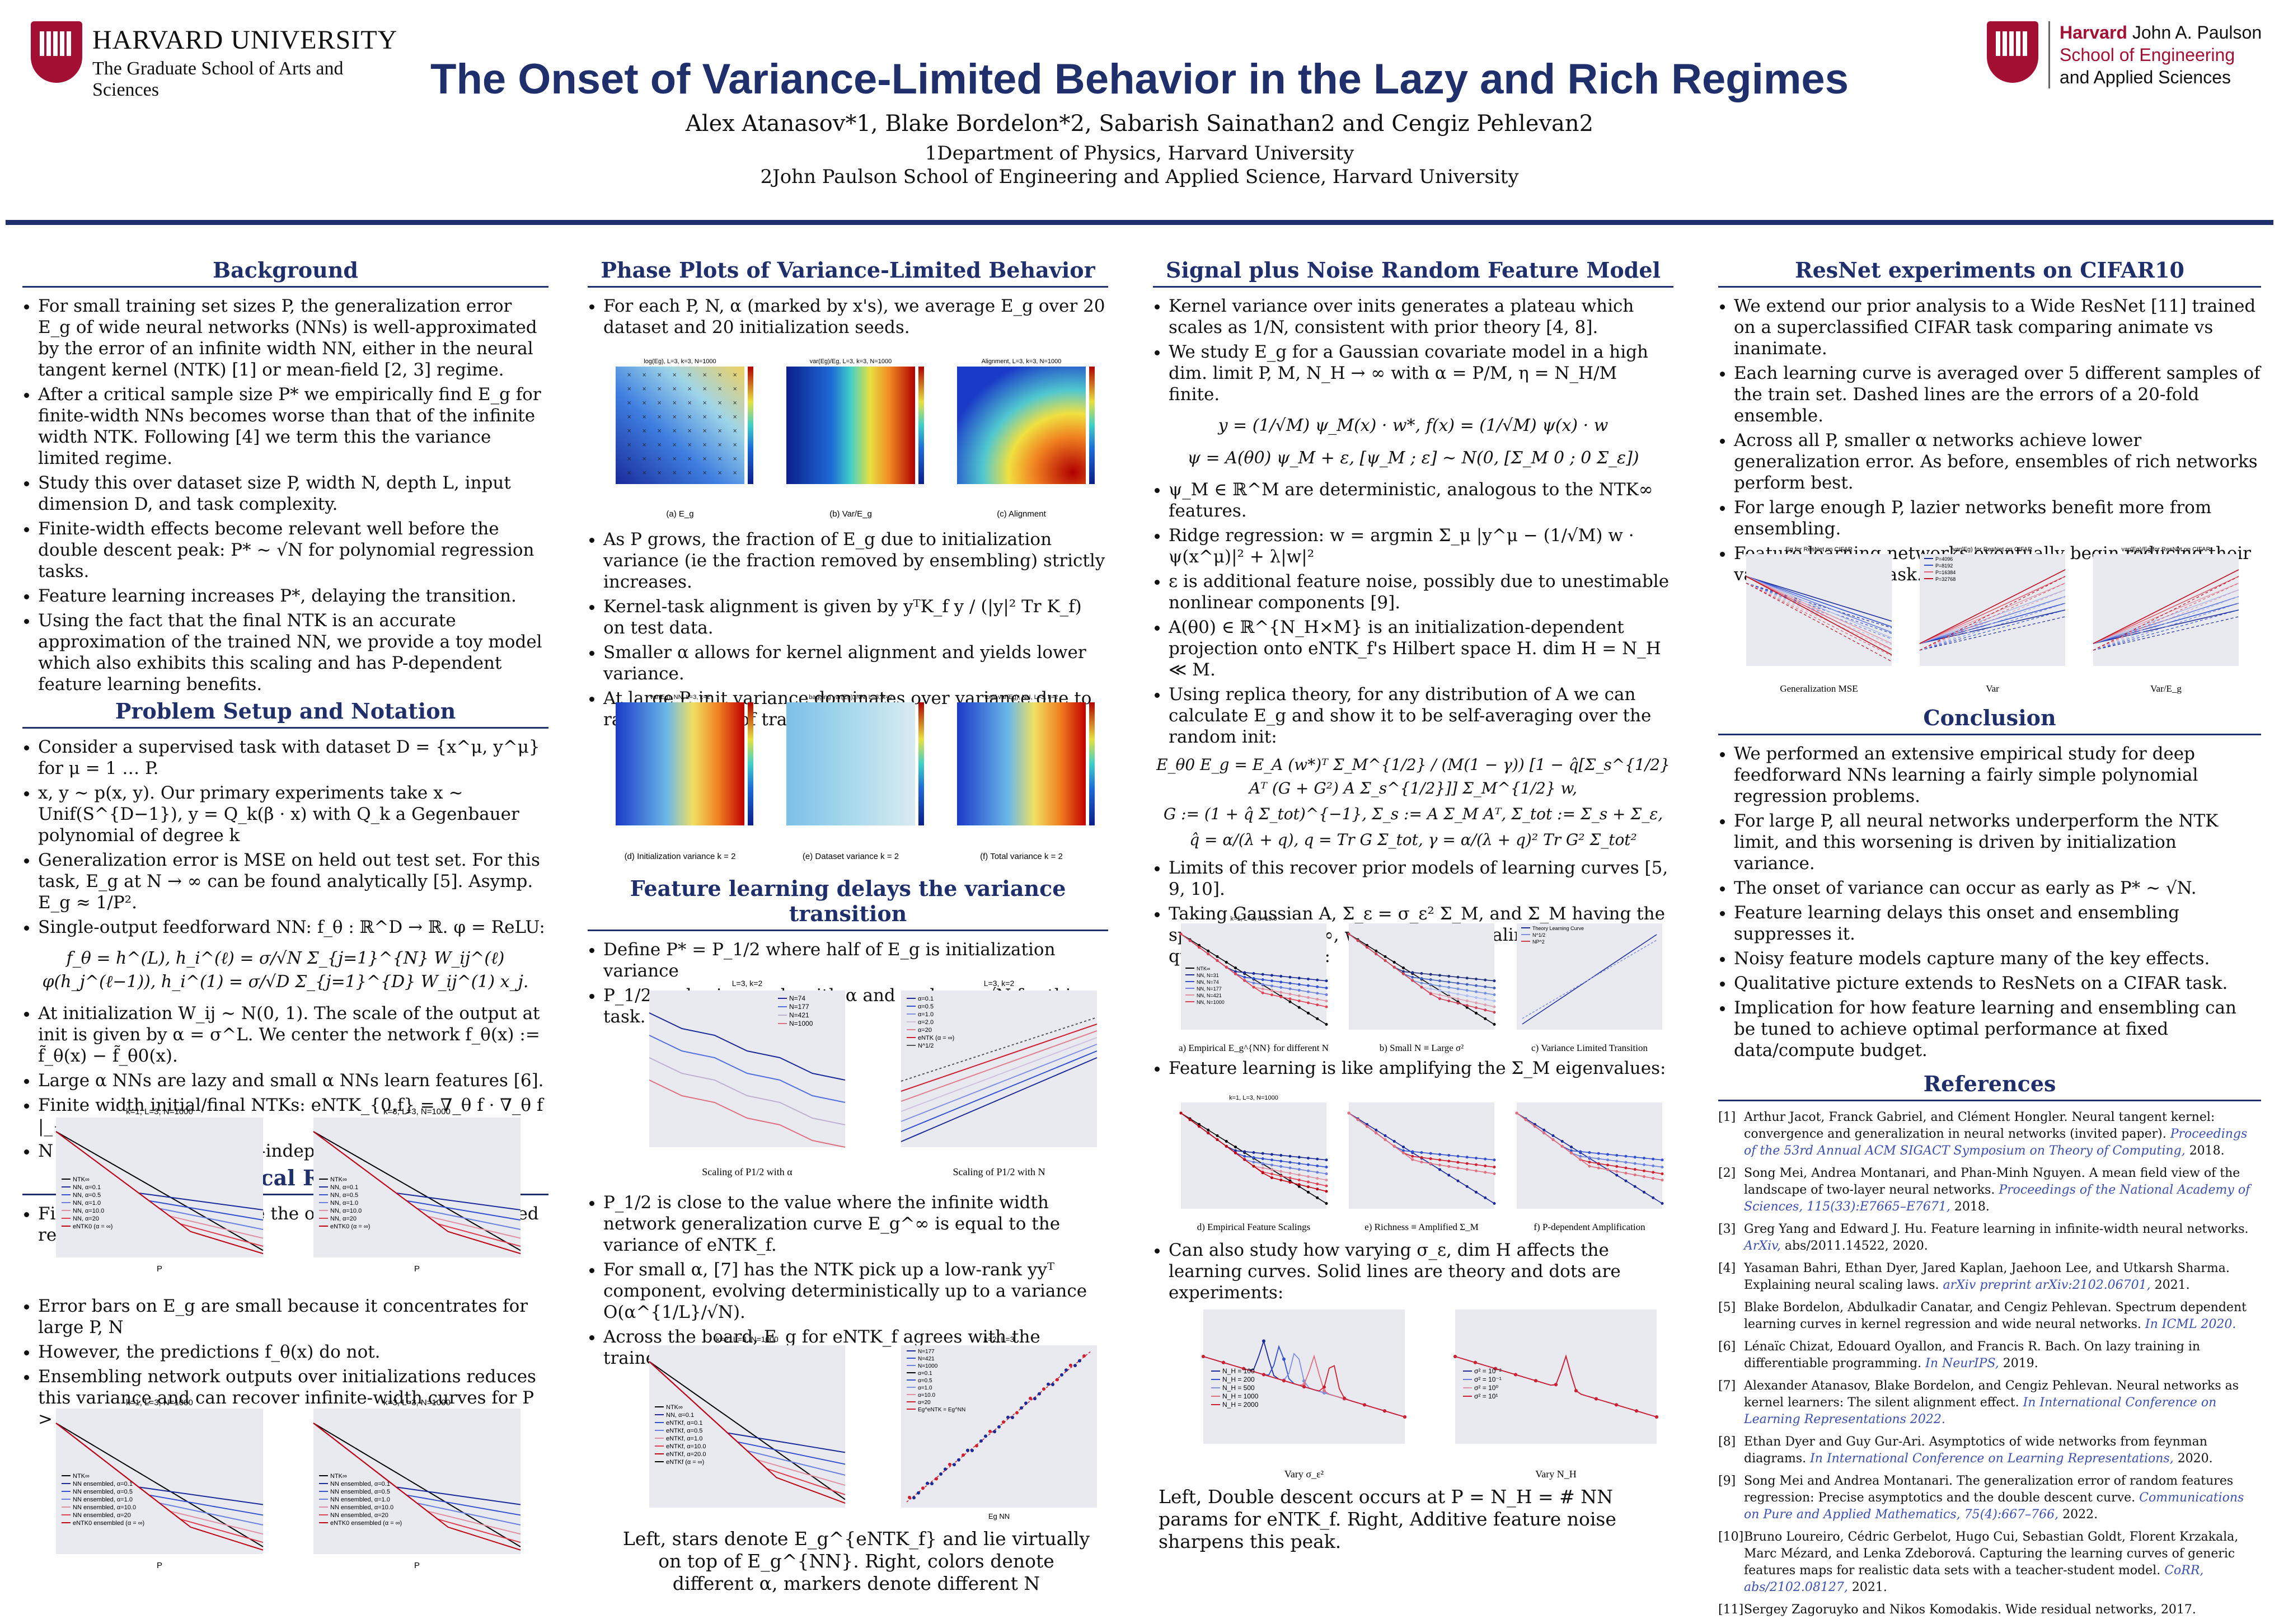  I want to click on legend-label: α=1.0, so click(925, 1388).